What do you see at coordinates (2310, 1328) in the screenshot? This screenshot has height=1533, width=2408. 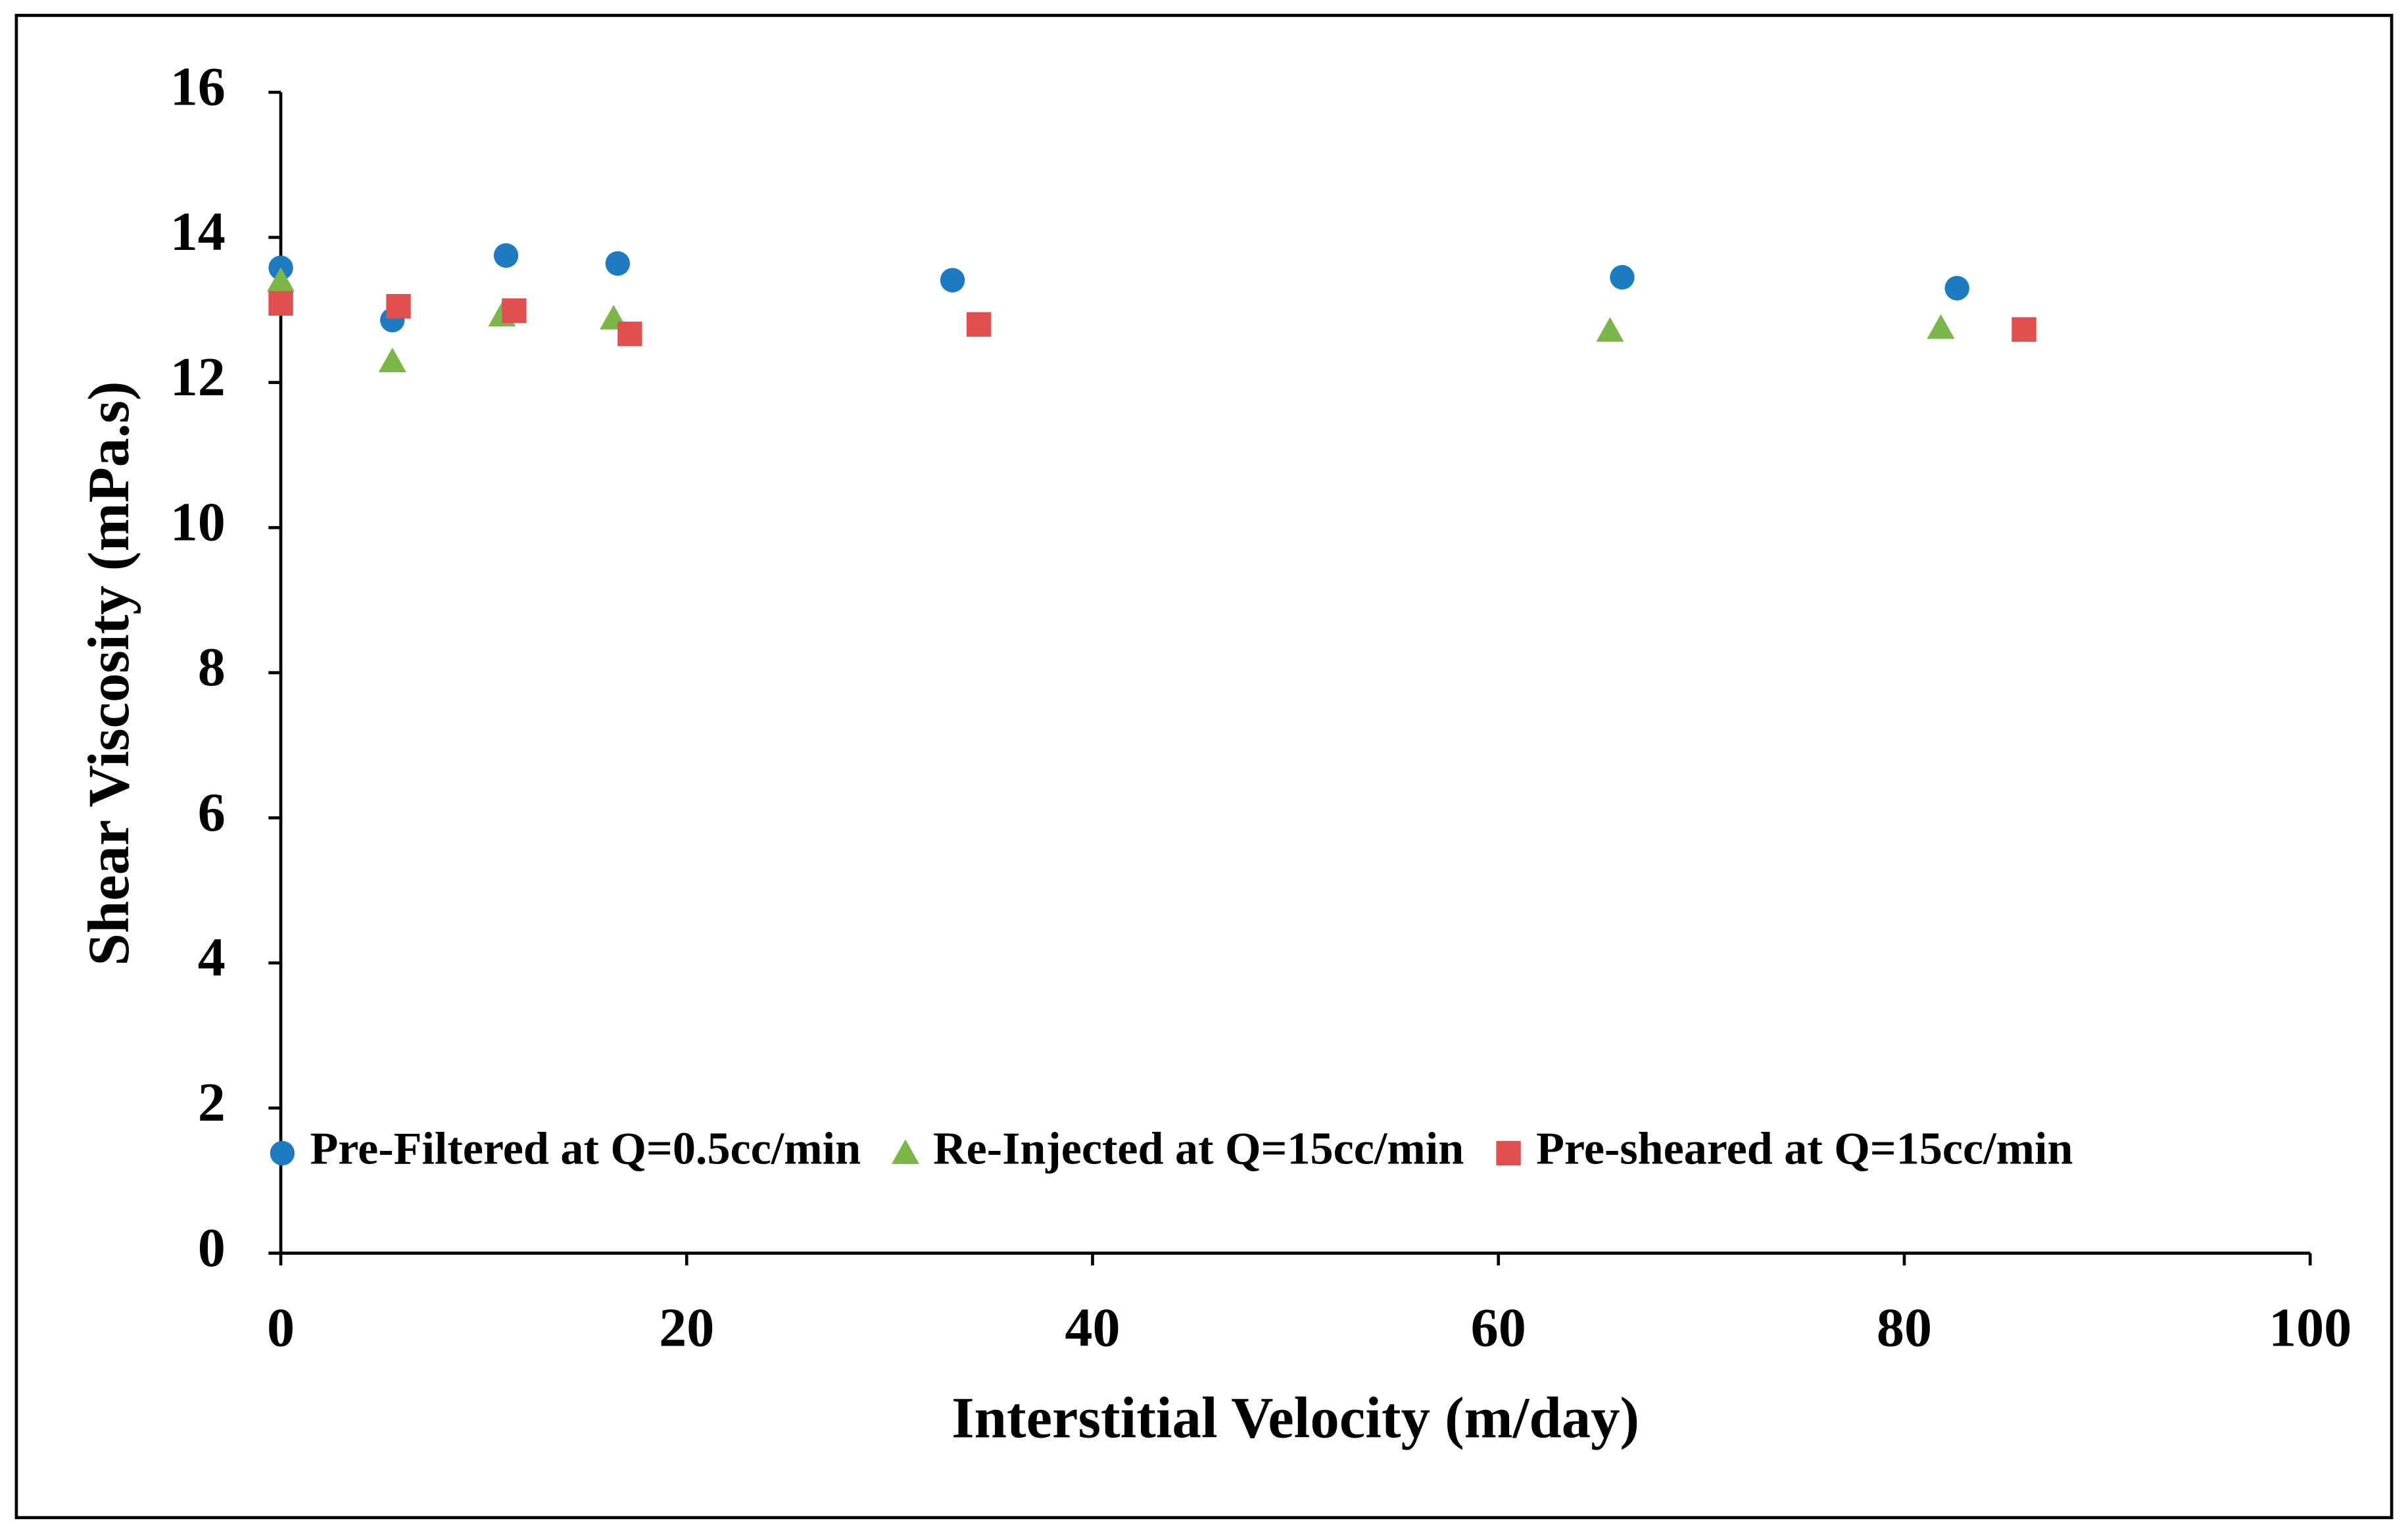 I see `x-tick-label: 100` at bounding box center [2310, 1328].